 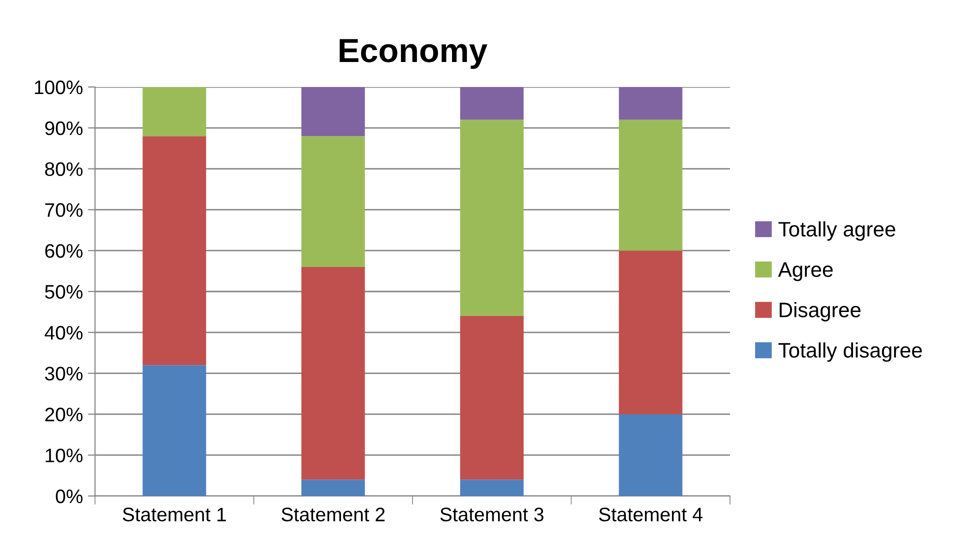 What do you see at coordinates (837, 231) in the screenshot?
I see `legend-label: Totally agree` at bounding box center [837, 231].